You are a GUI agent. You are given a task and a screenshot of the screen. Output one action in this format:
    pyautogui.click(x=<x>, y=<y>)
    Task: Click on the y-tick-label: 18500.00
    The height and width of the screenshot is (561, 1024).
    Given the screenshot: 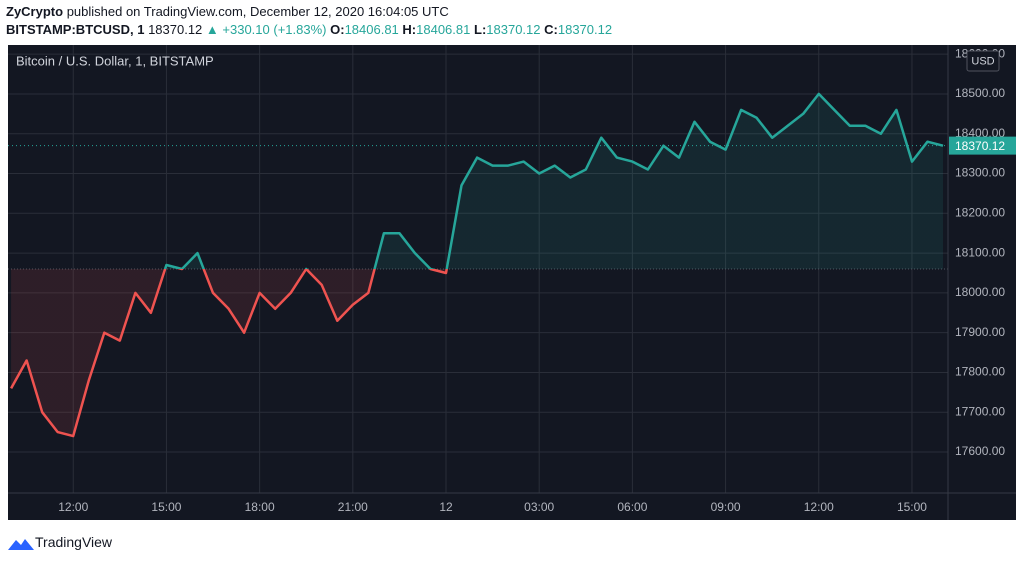 What is the action you would take?
    pyautogui.click(x=980, y=93)
    